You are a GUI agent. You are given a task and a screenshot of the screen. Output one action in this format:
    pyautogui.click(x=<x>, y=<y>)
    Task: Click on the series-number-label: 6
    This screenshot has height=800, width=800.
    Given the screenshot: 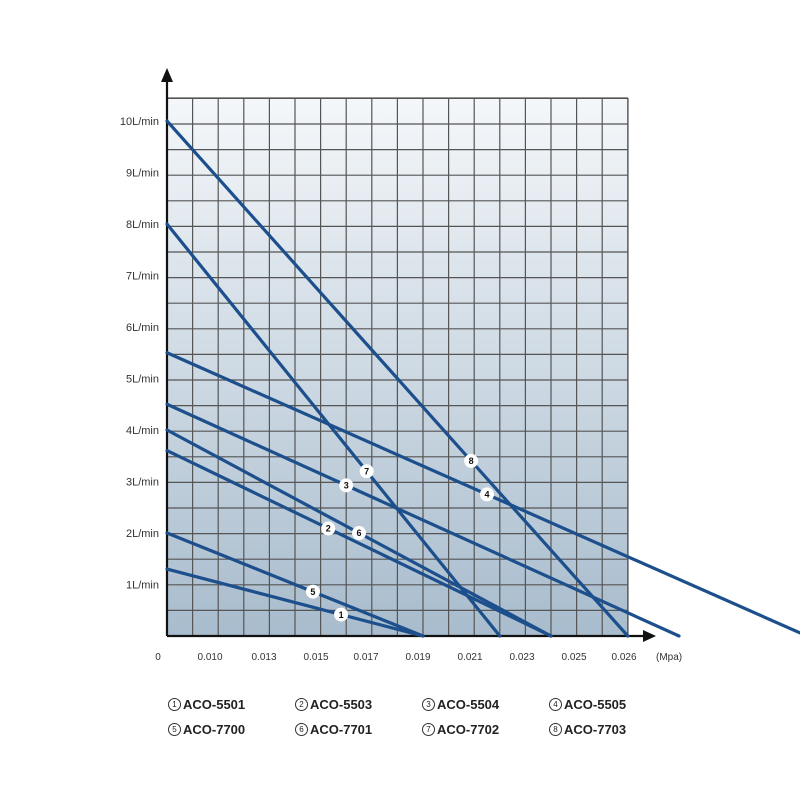 What is the action you would take?
    pyautogui.click(x=358, y=533)
    